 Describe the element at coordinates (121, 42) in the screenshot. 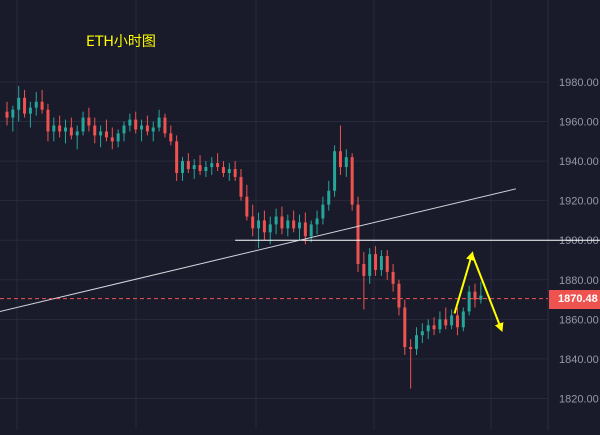

I see `chart-title: ETH小时图` at that location.